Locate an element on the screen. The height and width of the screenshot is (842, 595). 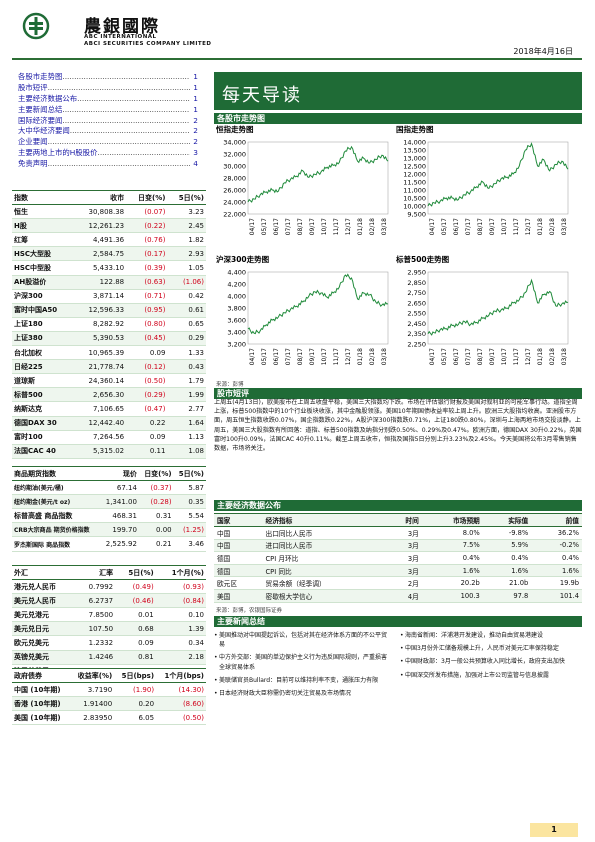
table-cell: 36.2% is located at coordinates (556, 533).